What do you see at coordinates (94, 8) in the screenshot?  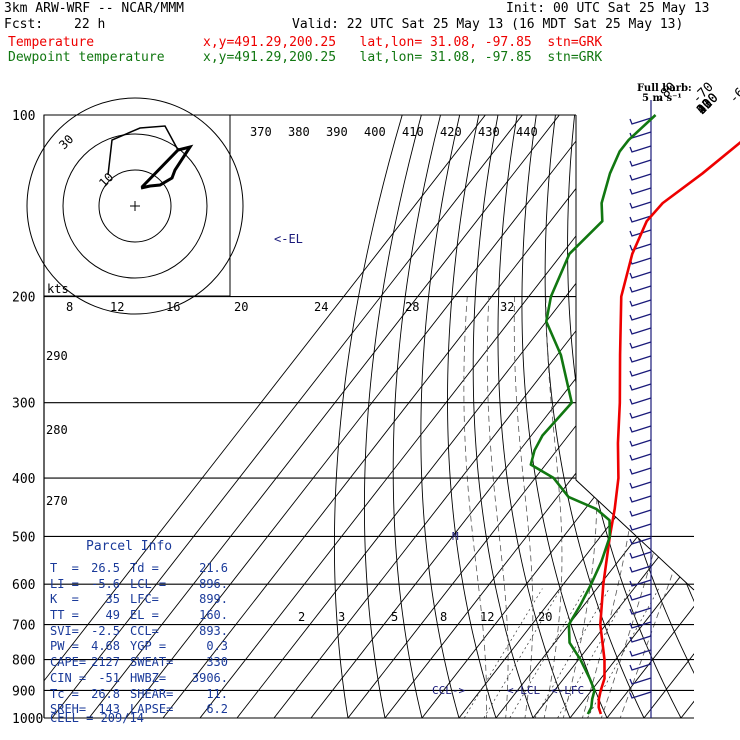 I see `model-title: 3km ARW-WRF -- NCAR/MMM` at bounding box center [94, 8].